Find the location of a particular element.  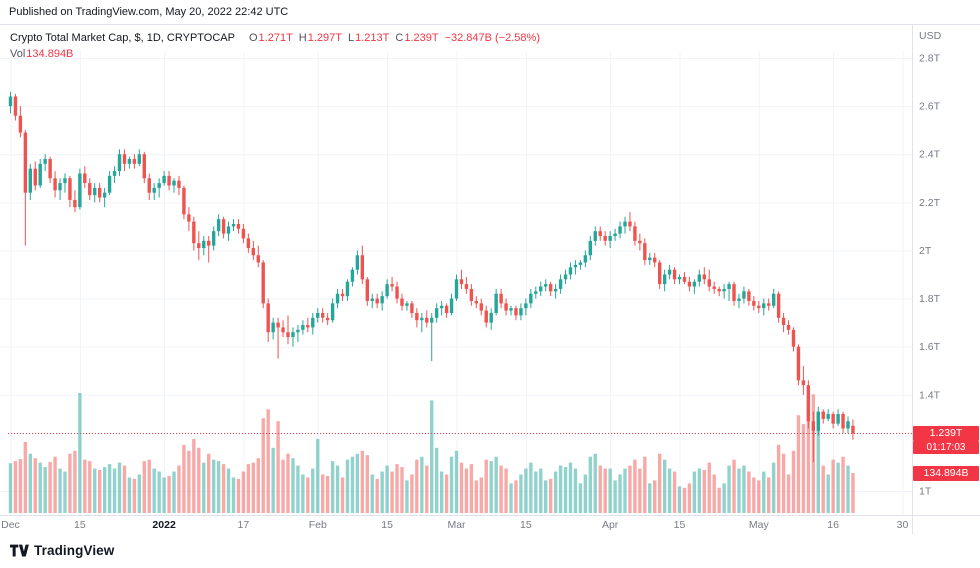

axis-label: 2T is located at coordinates (925, 251).